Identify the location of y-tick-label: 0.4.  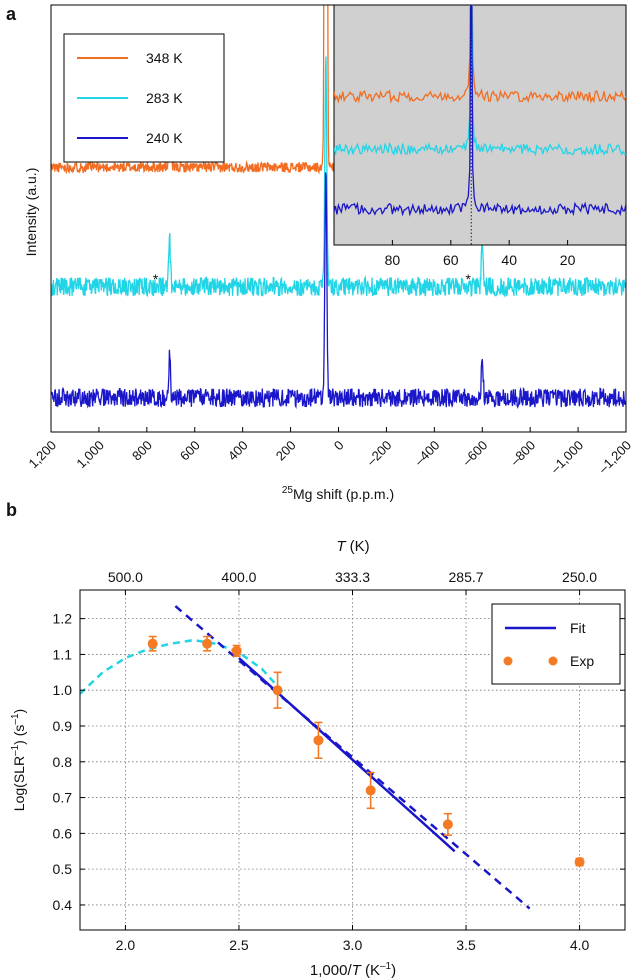
(63, 905).